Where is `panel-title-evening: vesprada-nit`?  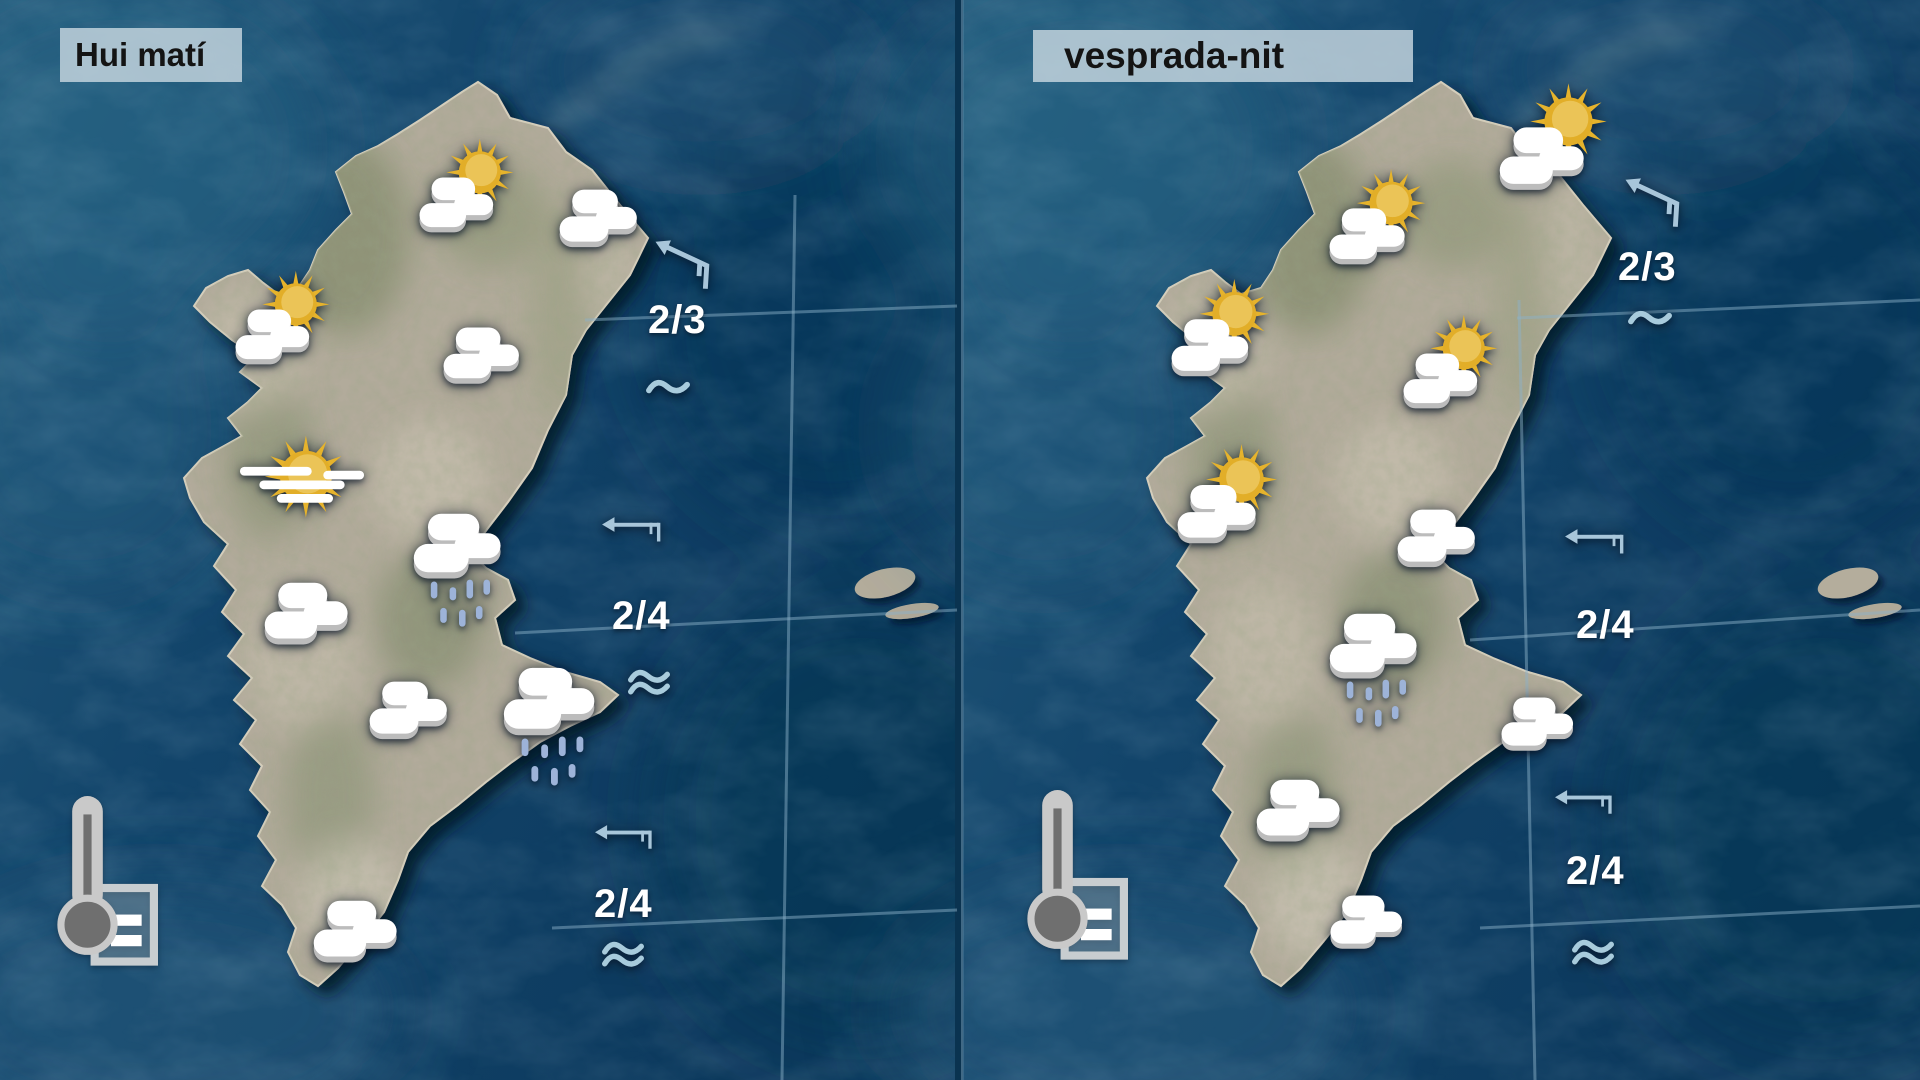 panel-title-evening: vesprada-nit is located at coordinates (1223, 56).